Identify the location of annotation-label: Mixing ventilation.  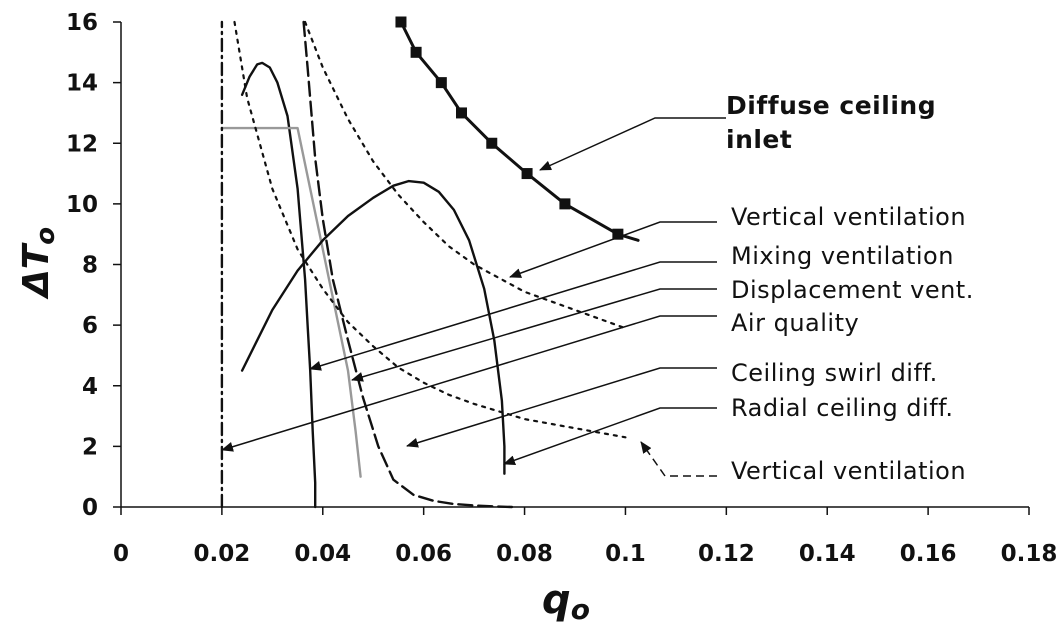
(842, 256).